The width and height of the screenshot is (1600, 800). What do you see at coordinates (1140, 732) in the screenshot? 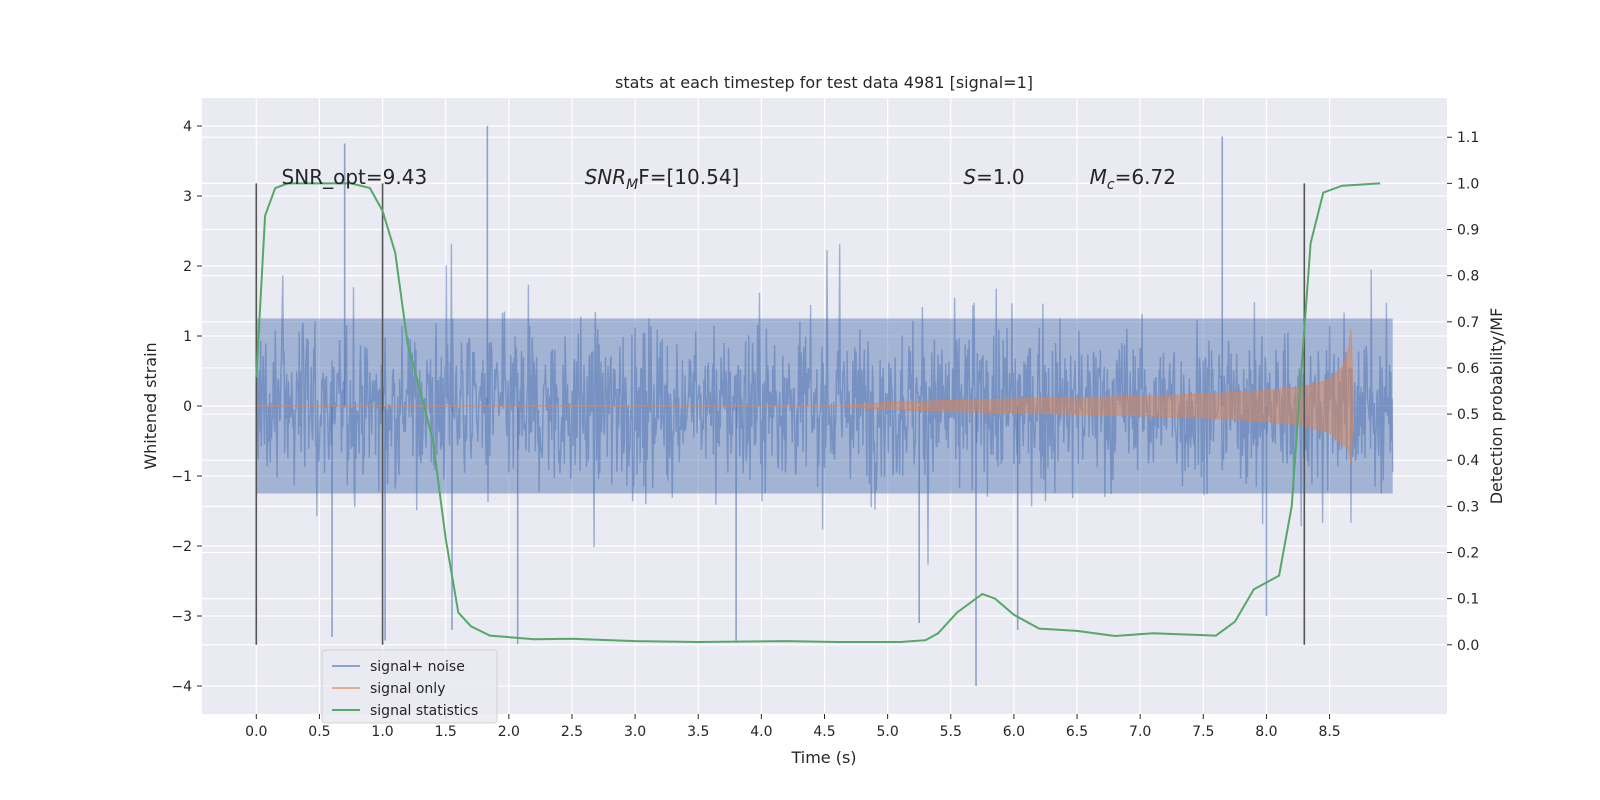
I see `x-tick-label: 7.0` at bounding box center [1140, 732].